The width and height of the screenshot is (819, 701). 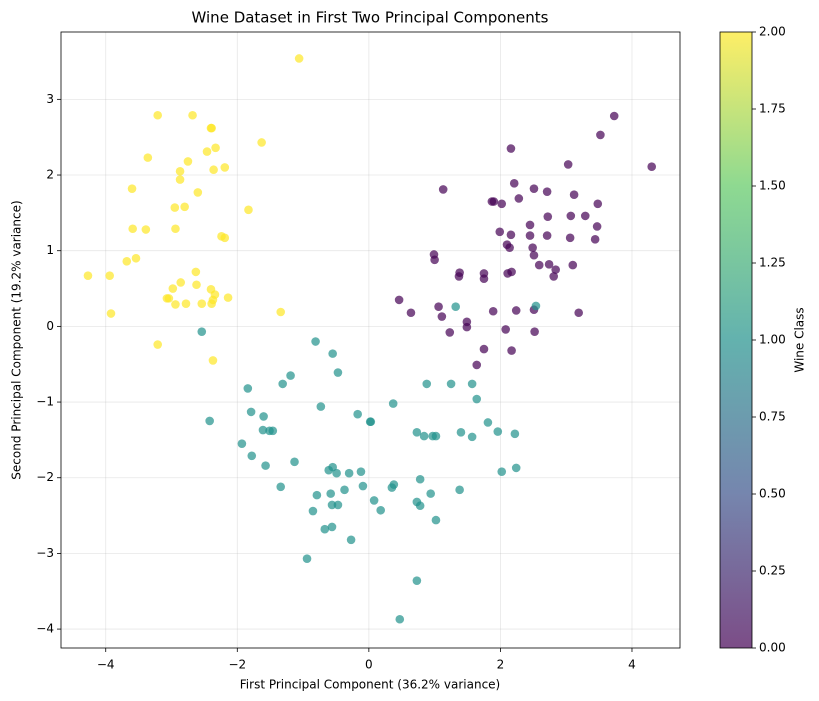 What do you see at coordinates (106, 665) in the screenshot?
I see `x-tick-label: −4` at bounding box center [106, 665].